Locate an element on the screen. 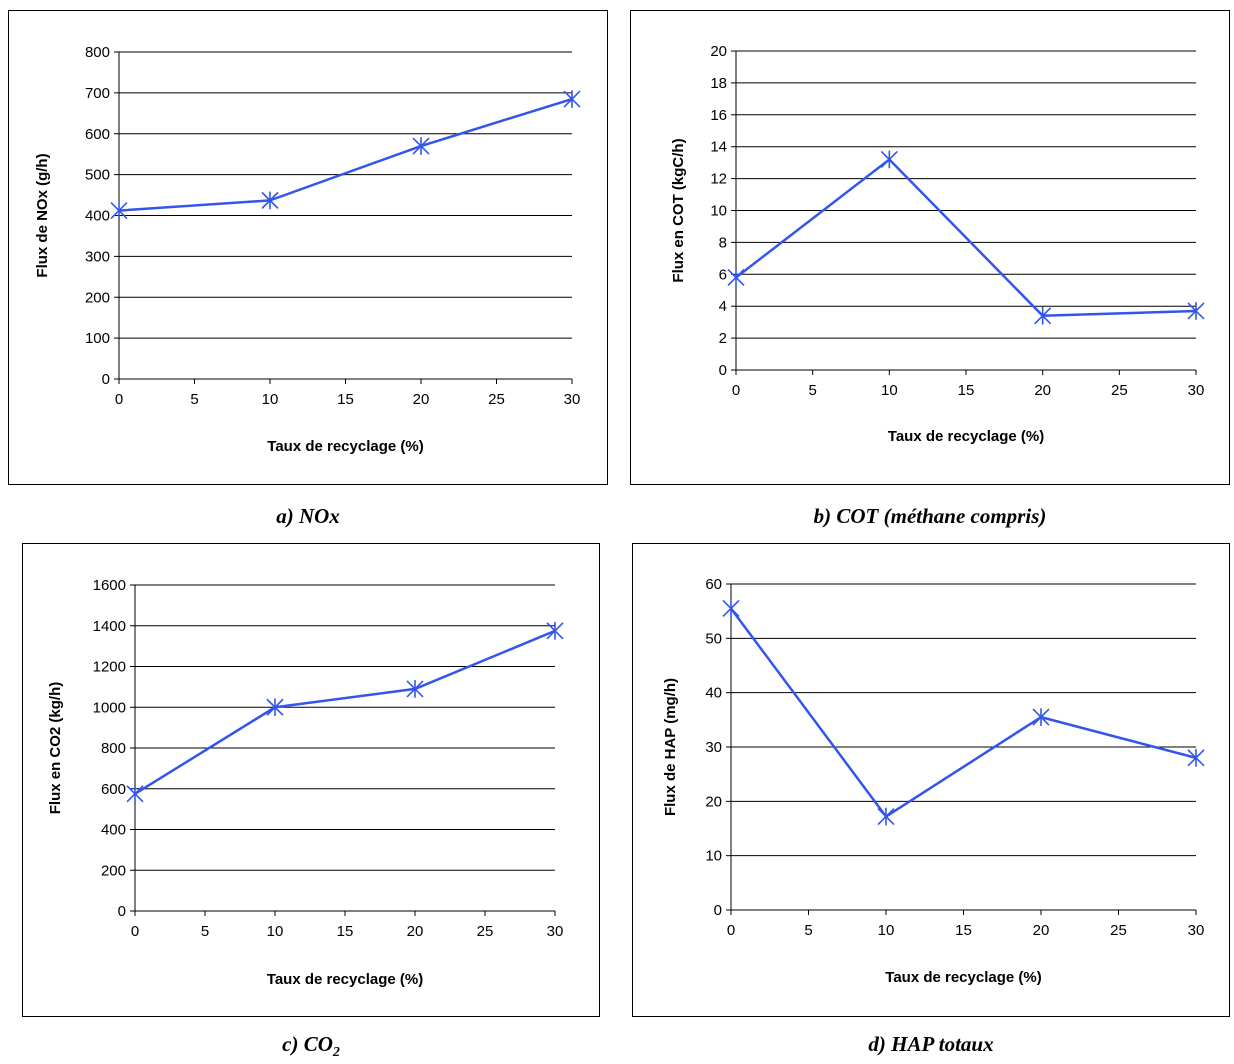 This screenshot has width=1234, height=1064. y-tick-label: 16 is located at coordinates (718, 115).